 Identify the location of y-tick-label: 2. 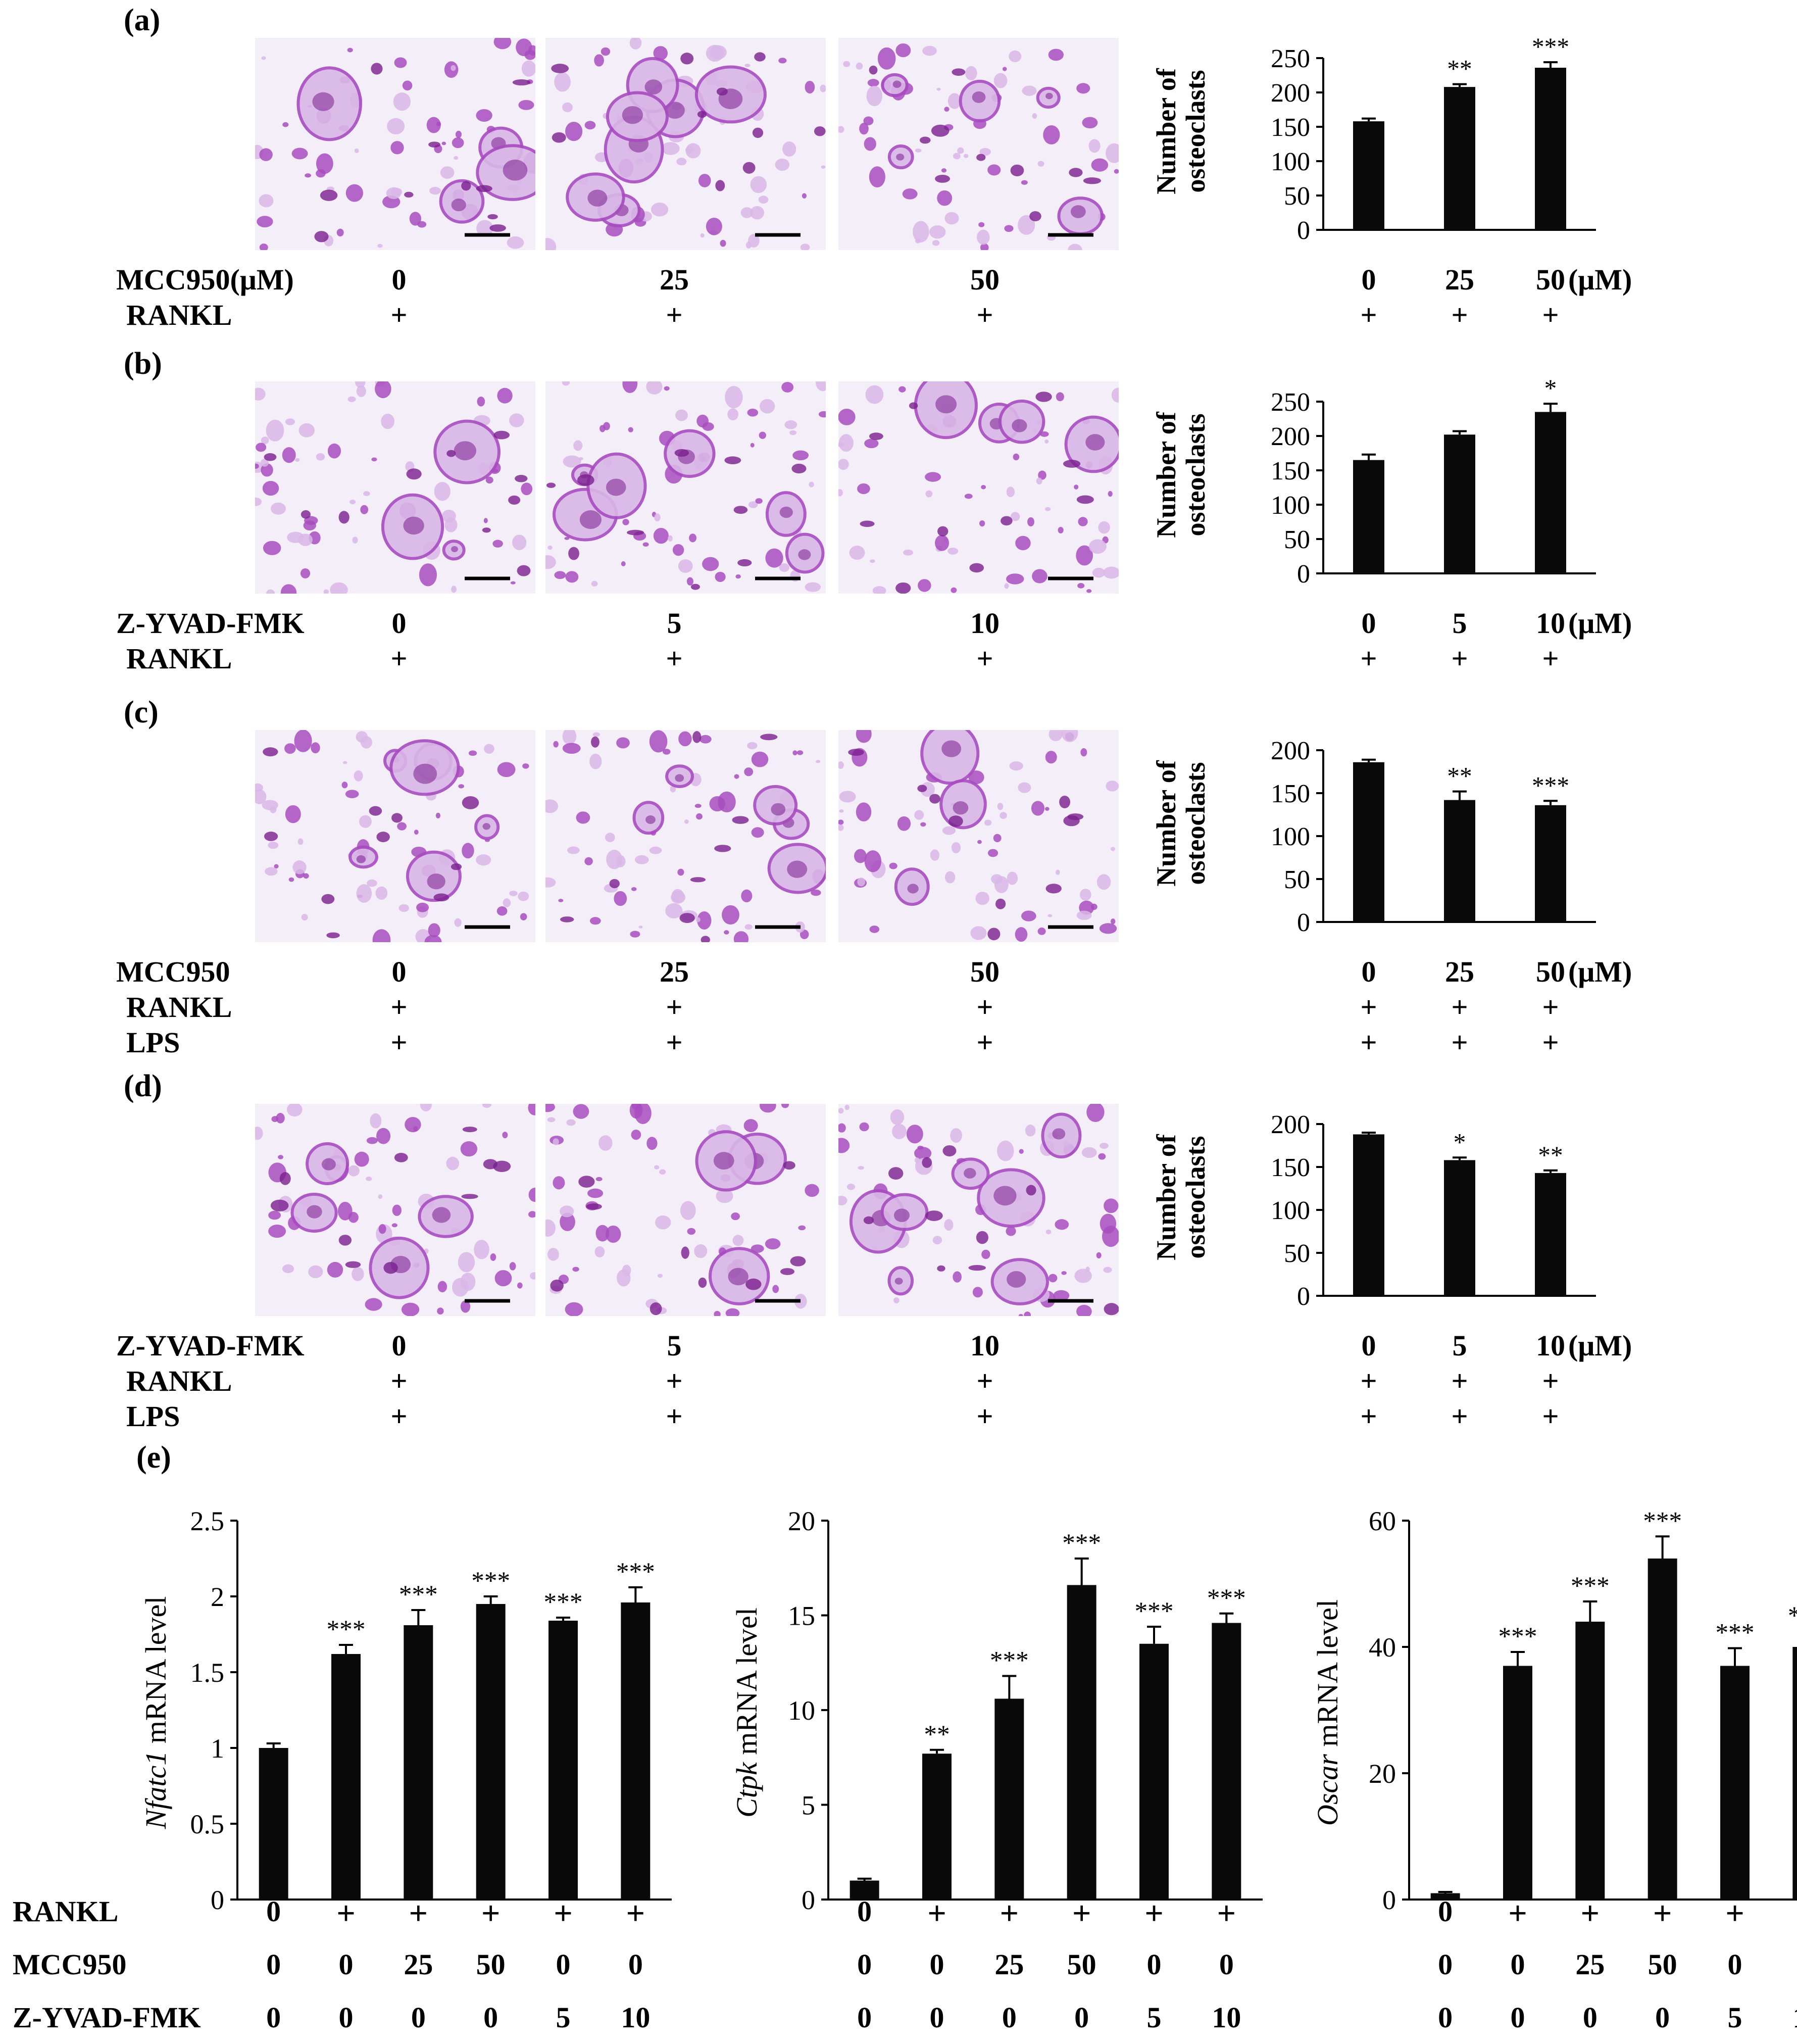
(218, 1597).